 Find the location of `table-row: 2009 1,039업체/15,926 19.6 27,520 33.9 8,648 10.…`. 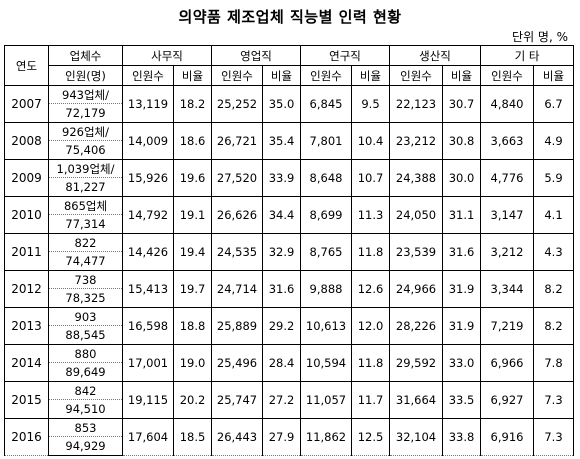

table-row: 2009 1,039업체/15,926 19.6 27,520 33.9 8,648 10.… is located at coordinates (289, 178).